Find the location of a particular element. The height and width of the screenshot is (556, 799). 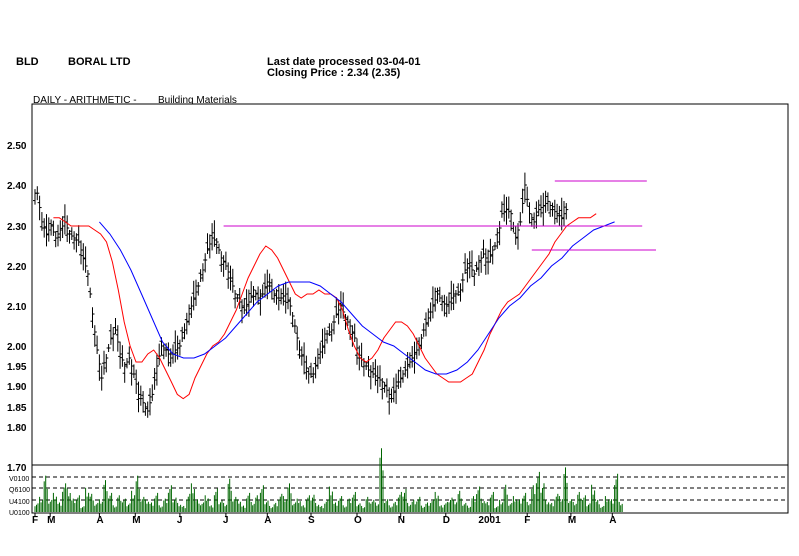

x-tick-label: D is located at coordinates (446, 520).